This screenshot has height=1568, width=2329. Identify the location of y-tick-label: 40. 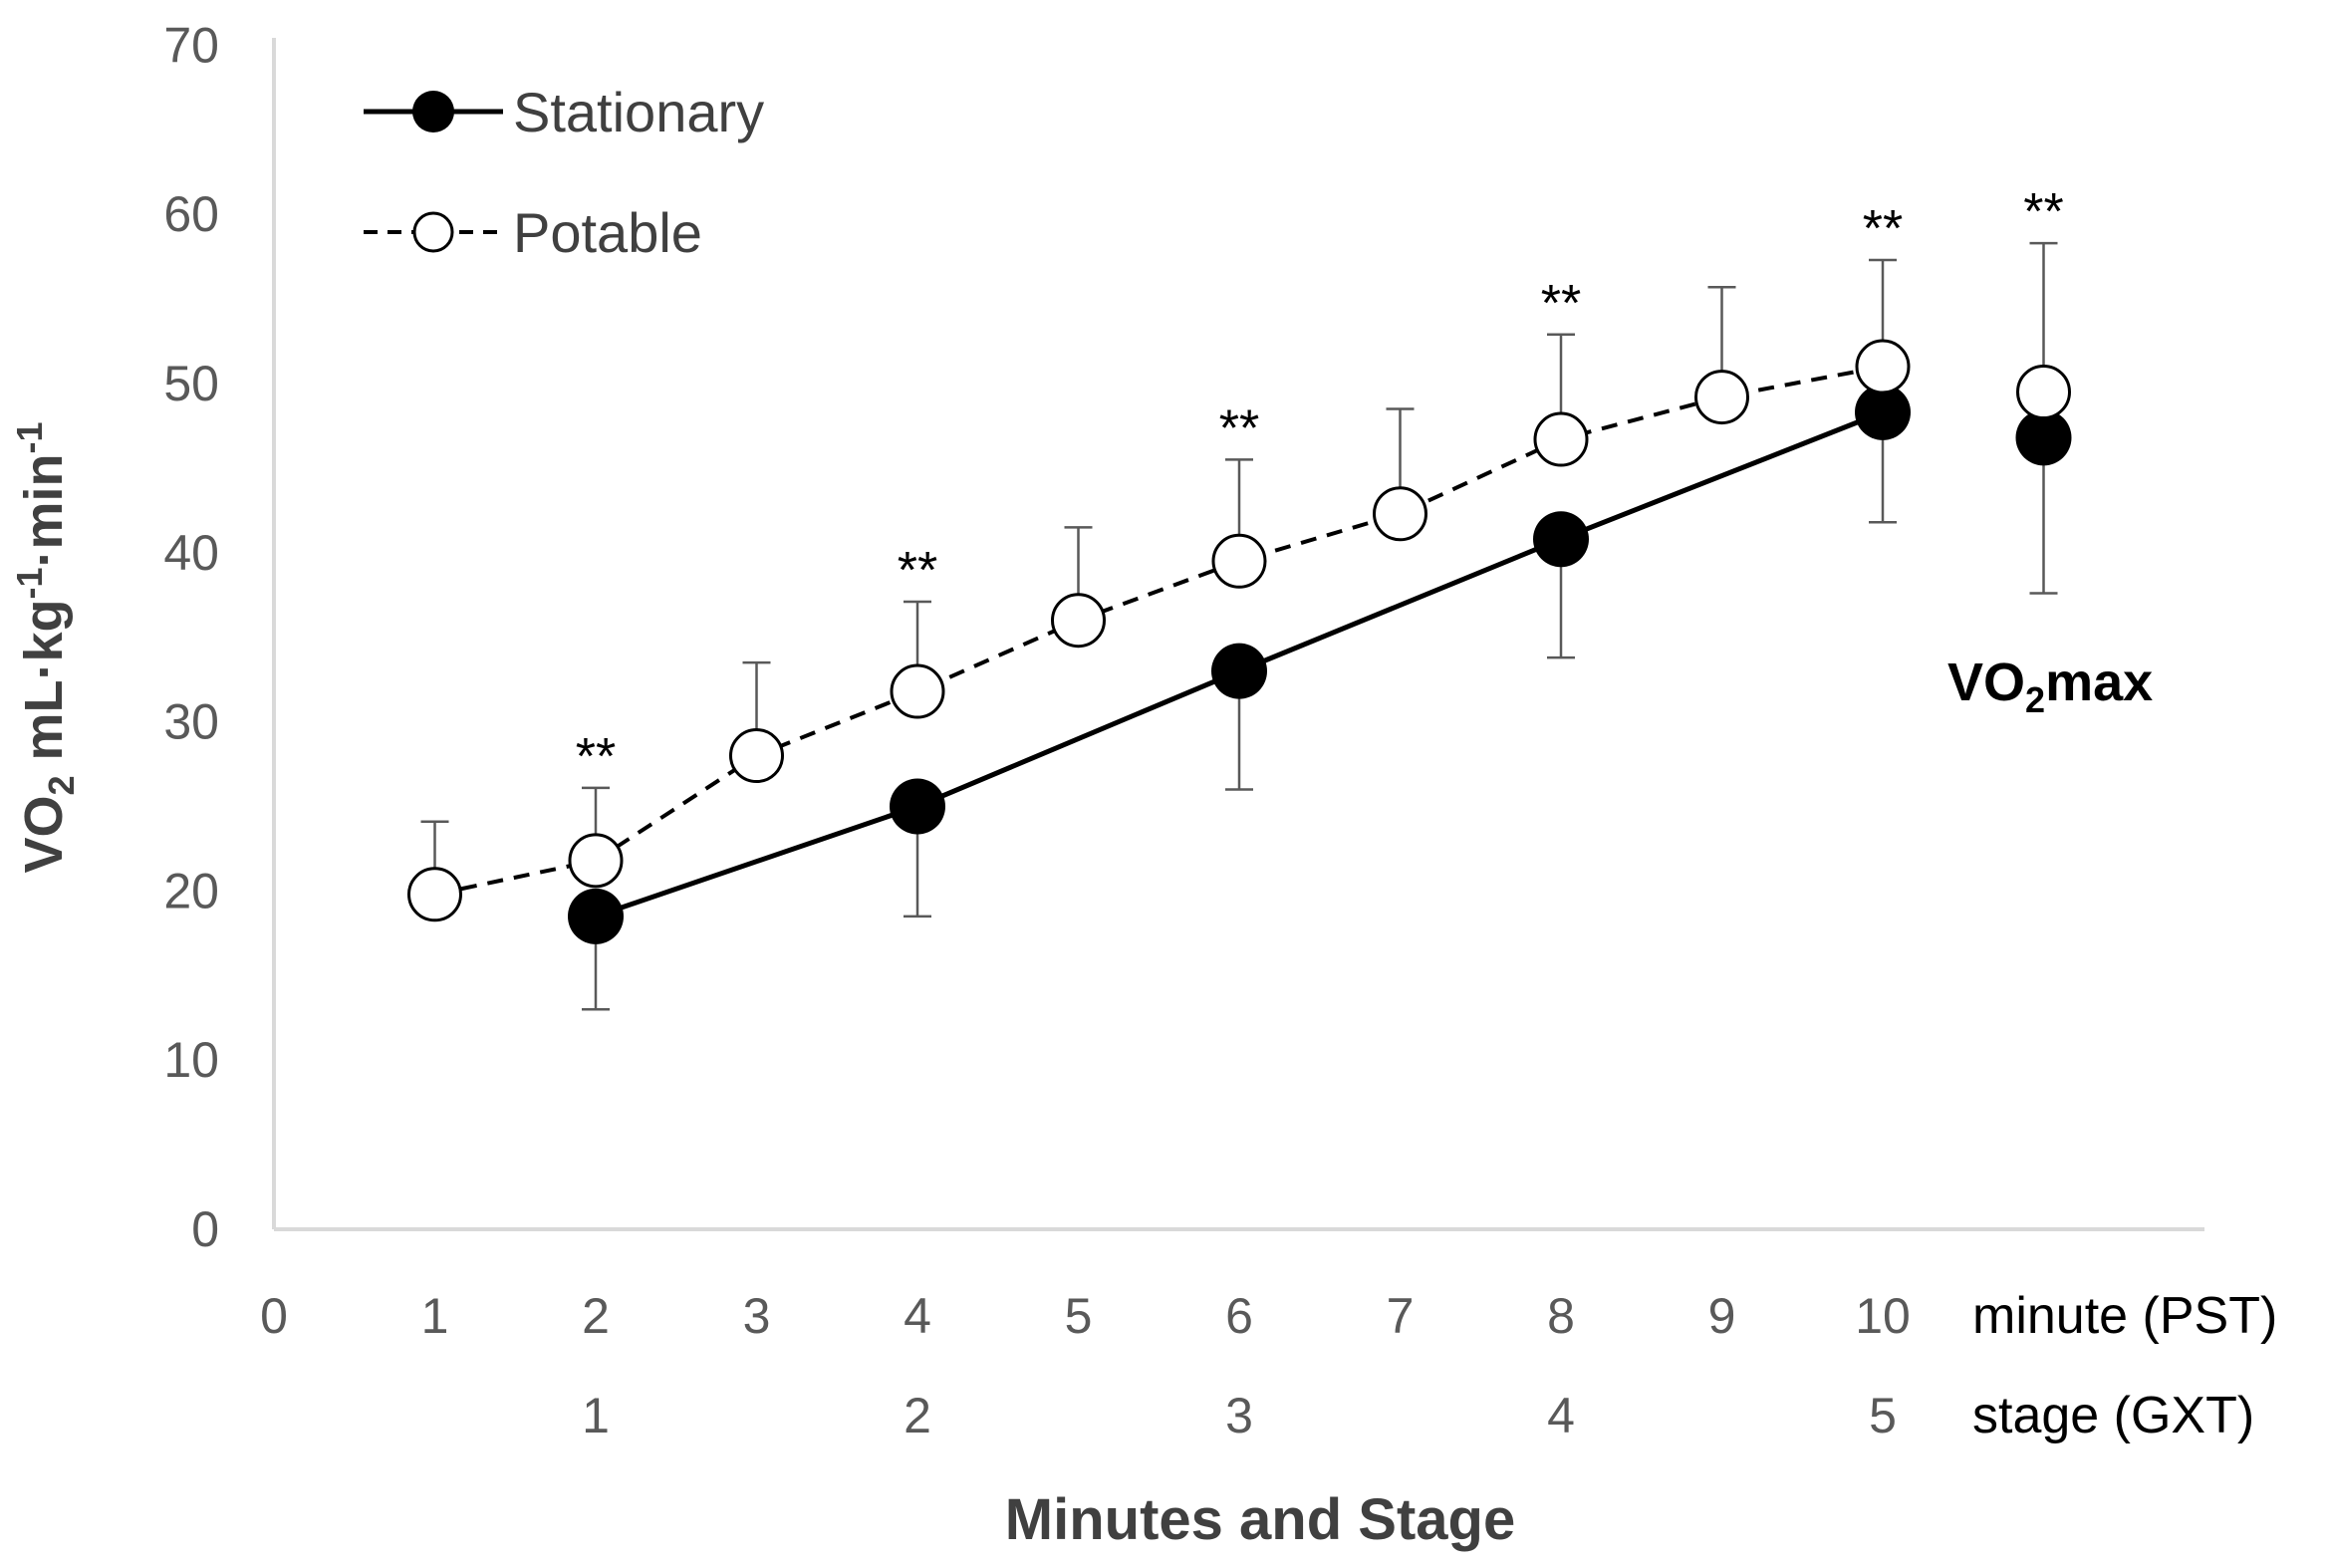
(191, 553).